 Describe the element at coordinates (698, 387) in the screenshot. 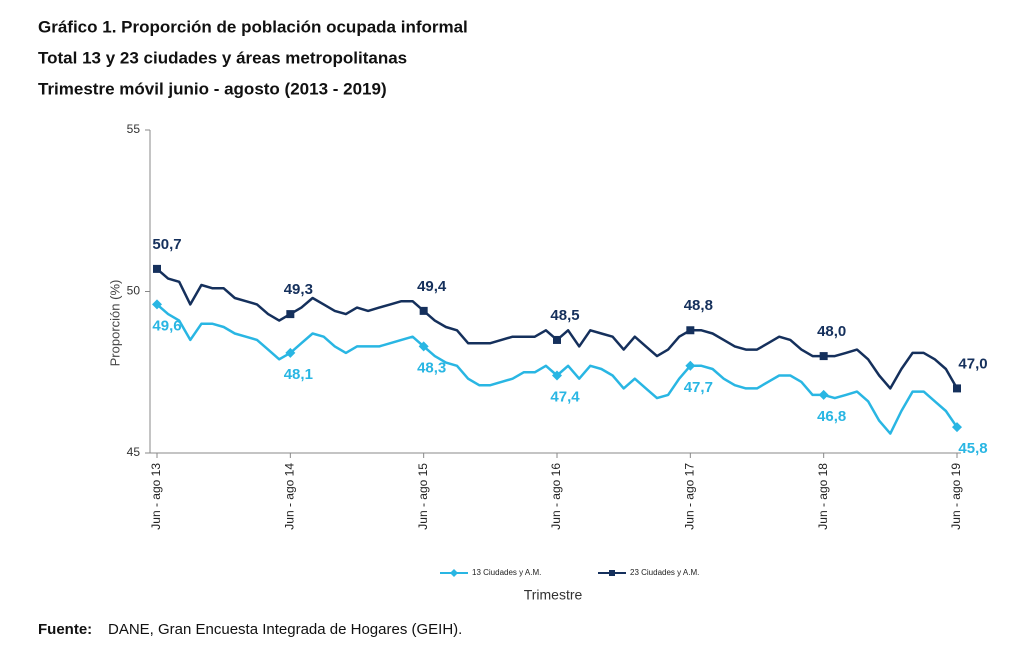

I see `data-label: 47,7` at that location.